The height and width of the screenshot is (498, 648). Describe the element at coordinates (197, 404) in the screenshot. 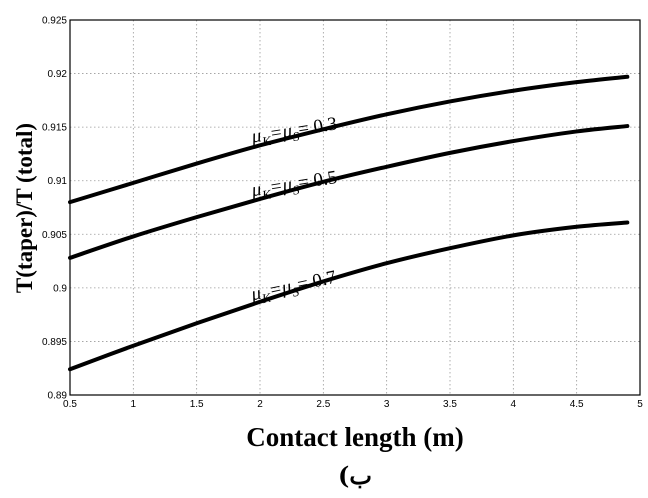

I see `x-tick-label: 1.5` at that location.